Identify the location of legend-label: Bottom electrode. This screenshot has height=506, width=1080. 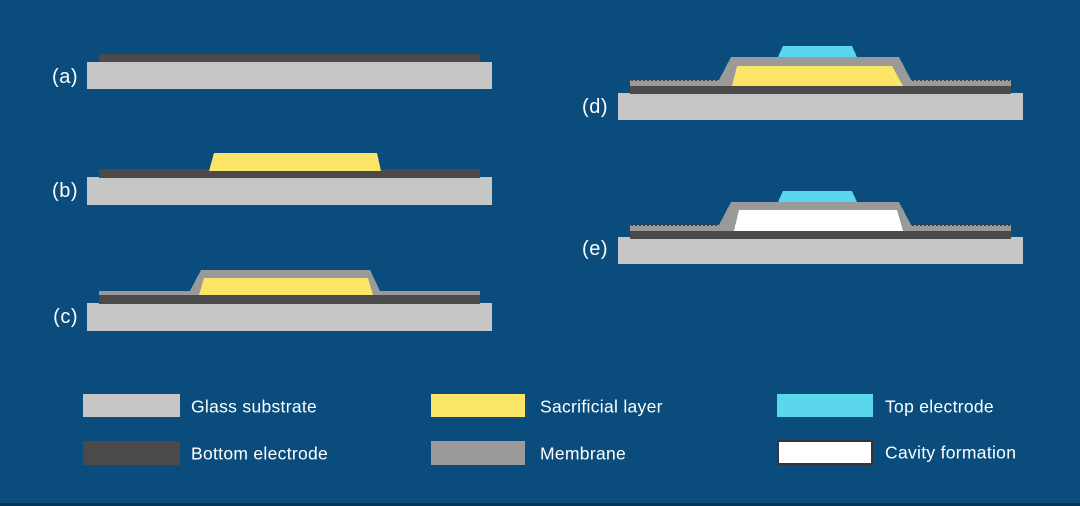
(260, 453).